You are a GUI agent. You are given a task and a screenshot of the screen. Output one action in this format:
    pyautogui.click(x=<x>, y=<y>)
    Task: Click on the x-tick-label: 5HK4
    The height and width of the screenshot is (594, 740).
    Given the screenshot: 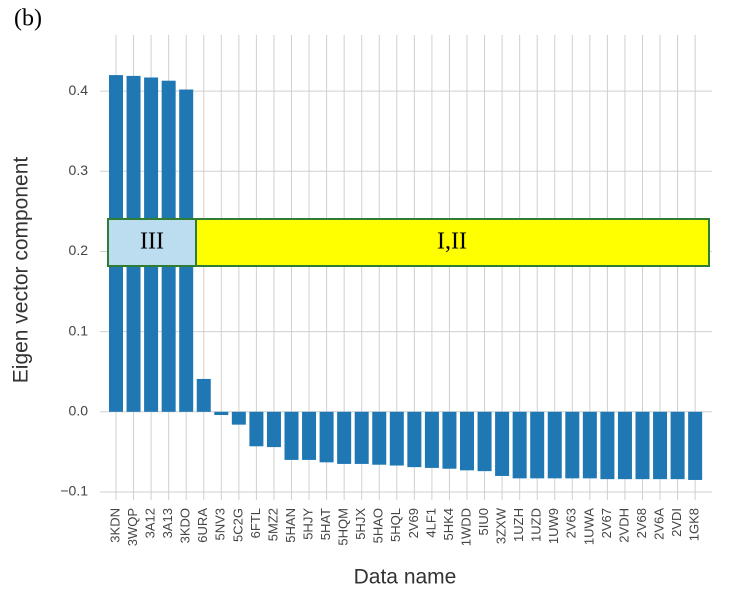 What is the action you would take?
    pyautogui.click(x=448, y=524)
    